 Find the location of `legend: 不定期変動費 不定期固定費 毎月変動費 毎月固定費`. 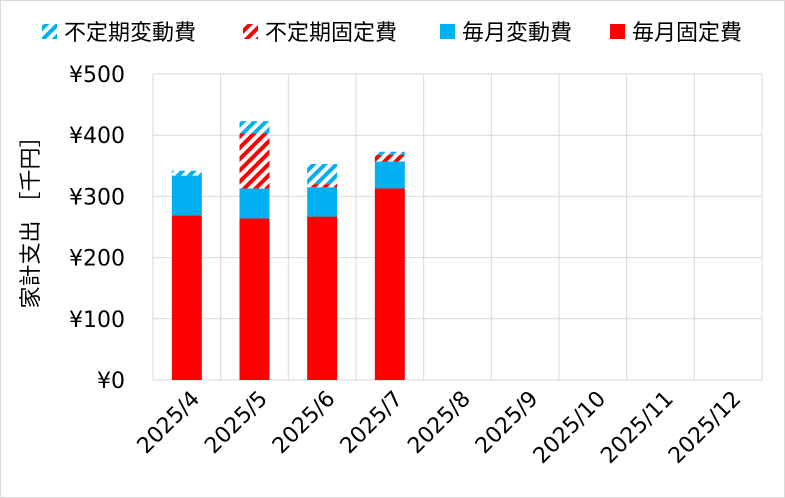

legend: 不定期変動費 不定期固定費 毎月変動費 毎月固定費 is located at coordinates (392, 33).